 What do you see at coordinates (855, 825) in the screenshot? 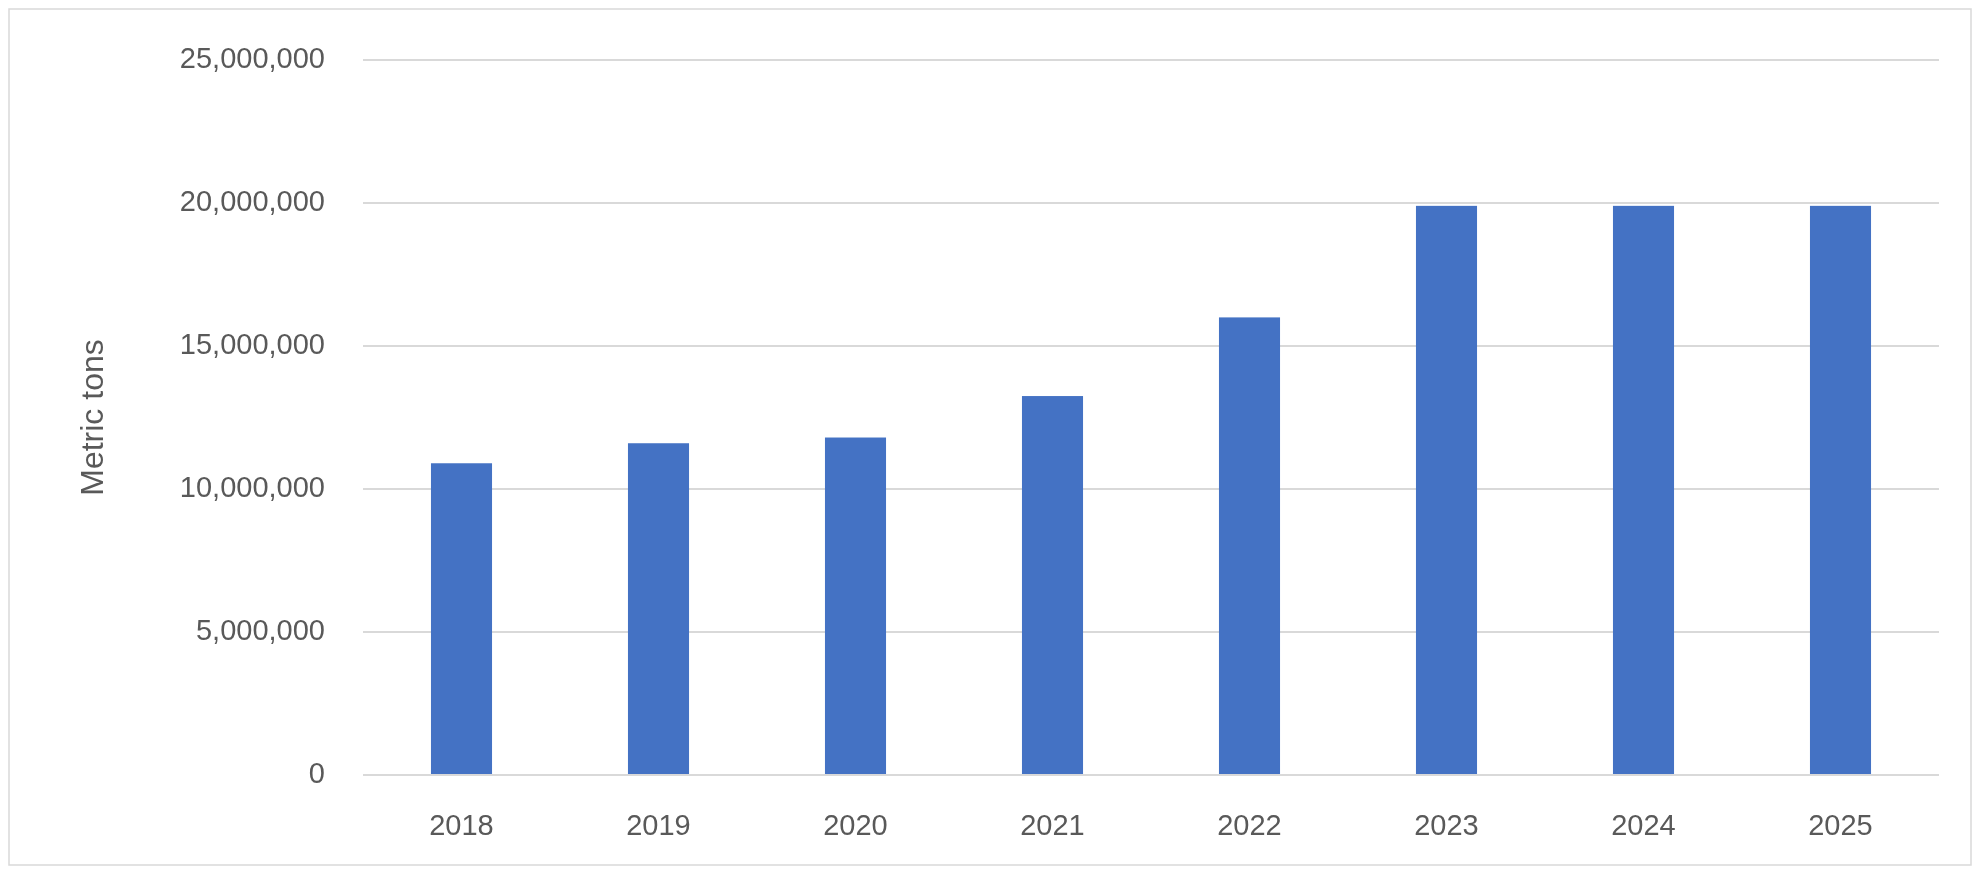
I see `x-tick-label: 2020` at bounding box center [855, 825].